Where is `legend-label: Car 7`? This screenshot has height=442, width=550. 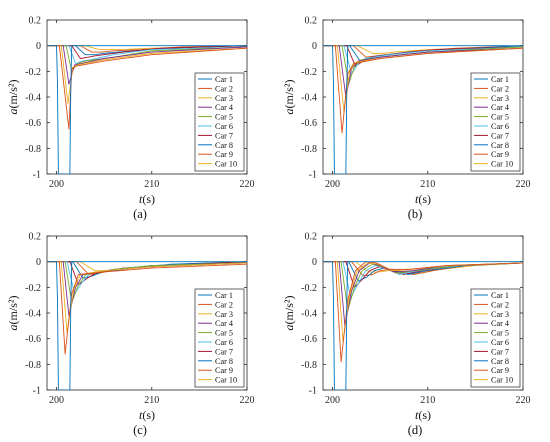
legend-label: Car 7 is located at coordinates (224, 135).